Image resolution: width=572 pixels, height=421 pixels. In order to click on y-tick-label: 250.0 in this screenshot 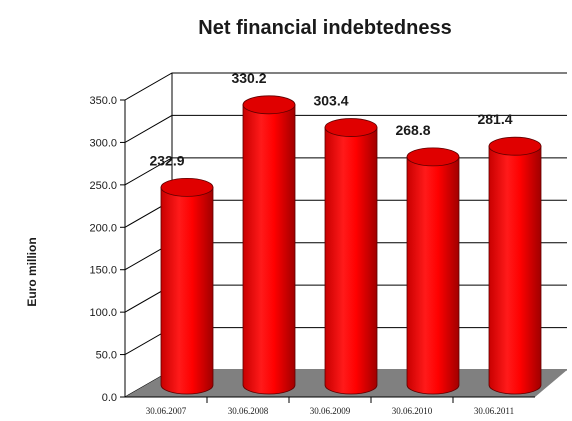, I will do `click(103, 186)`.